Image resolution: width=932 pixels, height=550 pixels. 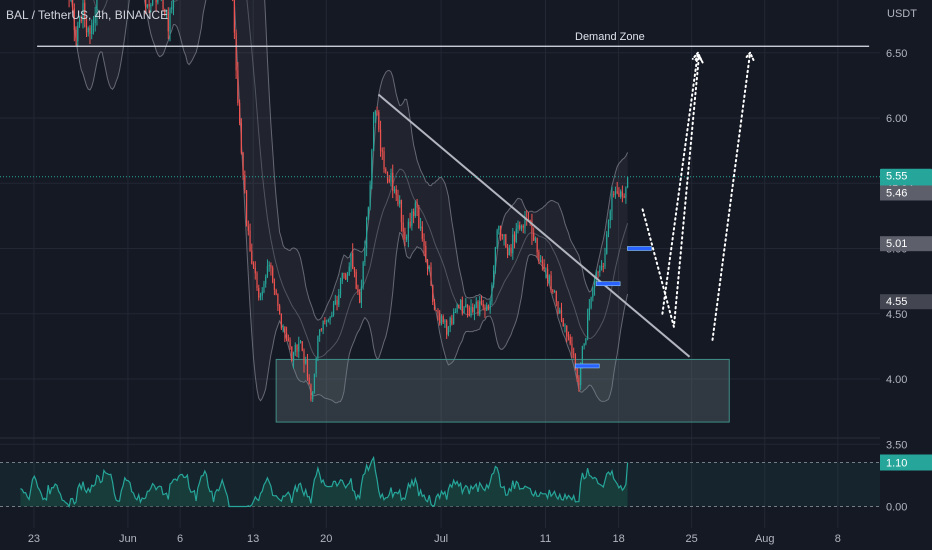 What do you see at coordinates (902, 14) in the screenshot?
I see `currency-label: USDT` at bounding box center [902, 14].